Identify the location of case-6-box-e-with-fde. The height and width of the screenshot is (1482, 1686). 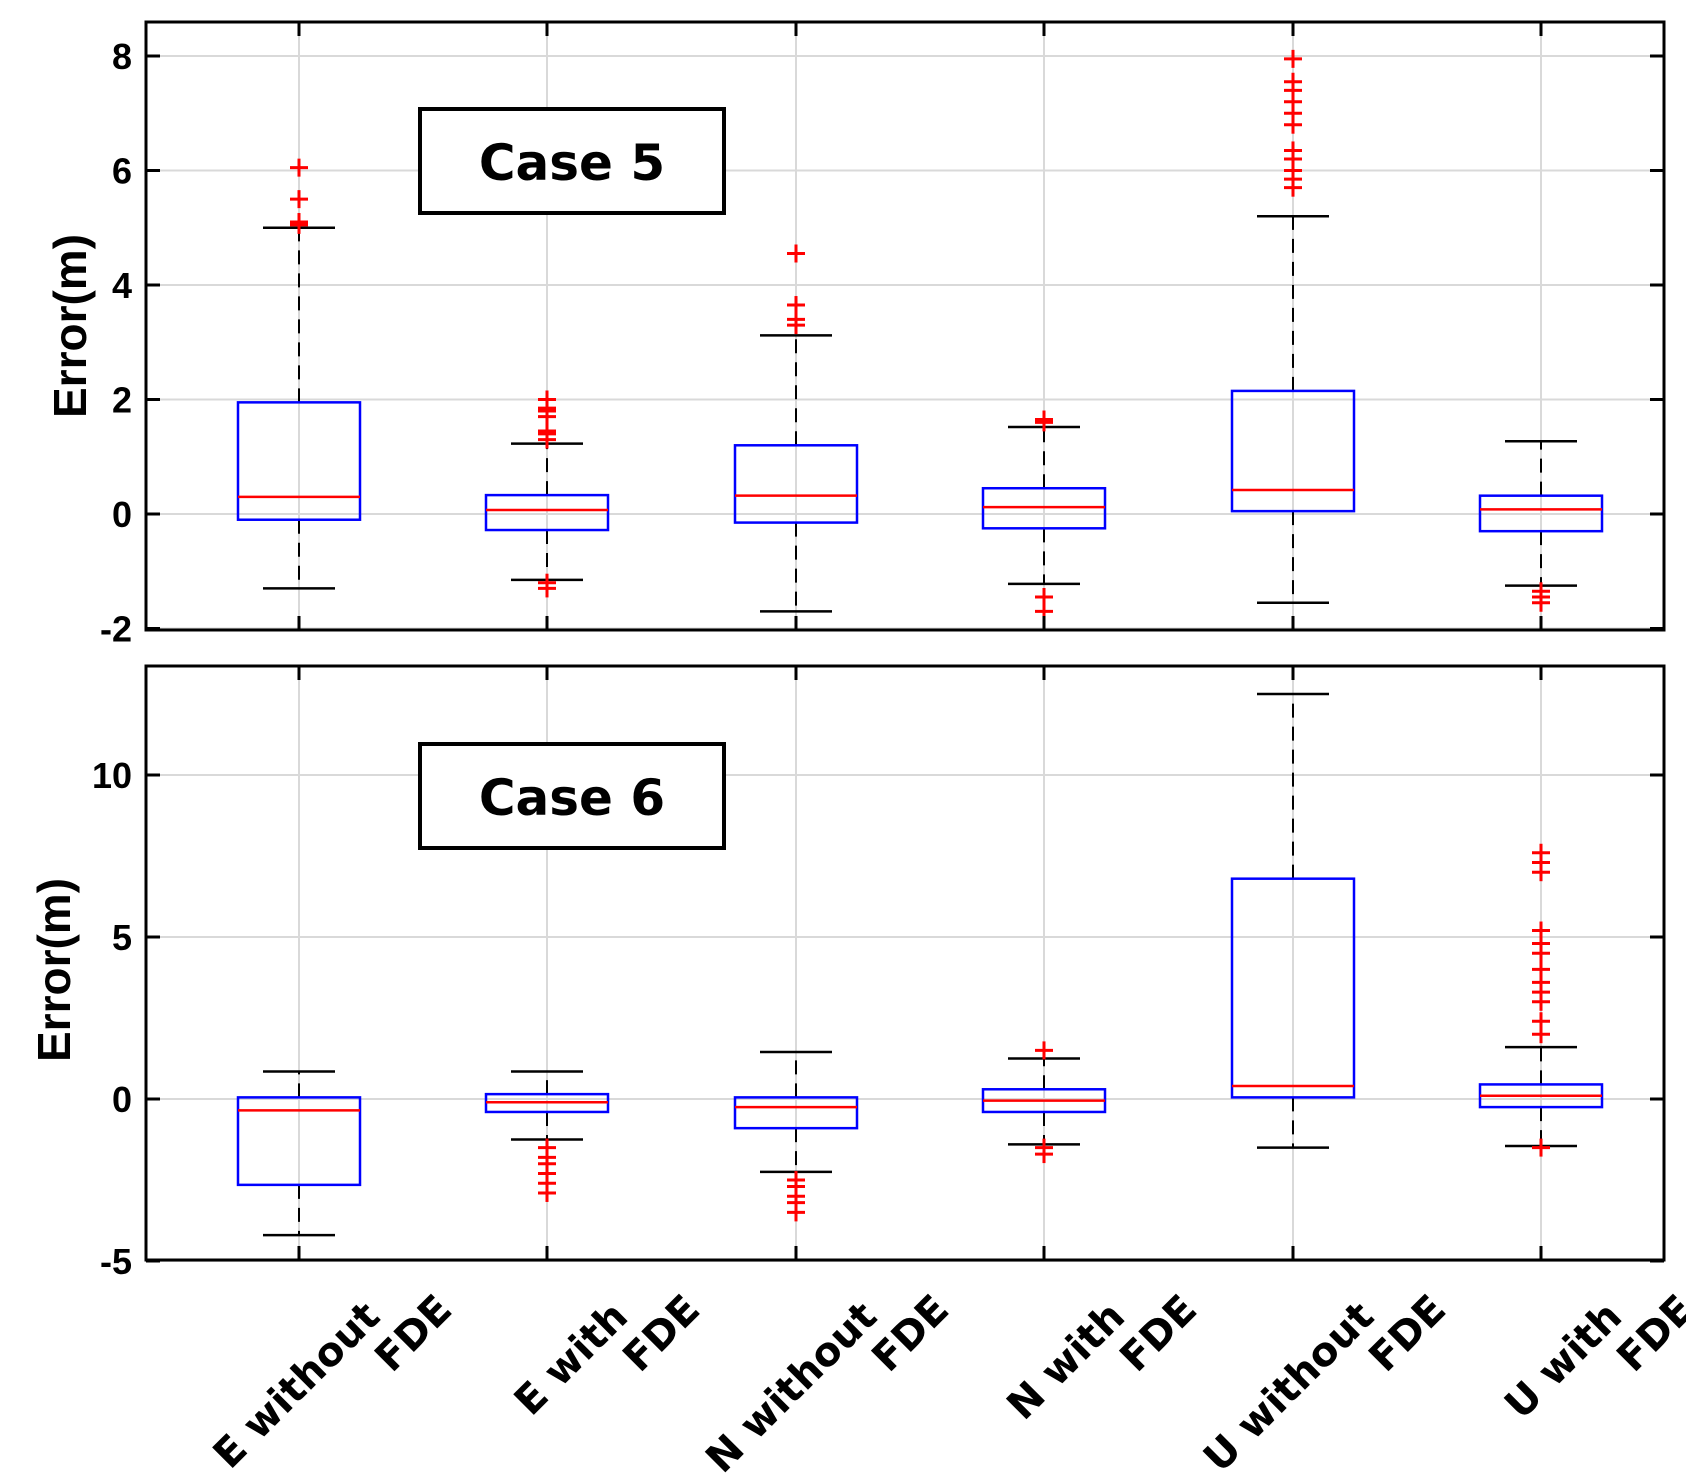
(547, 1136).